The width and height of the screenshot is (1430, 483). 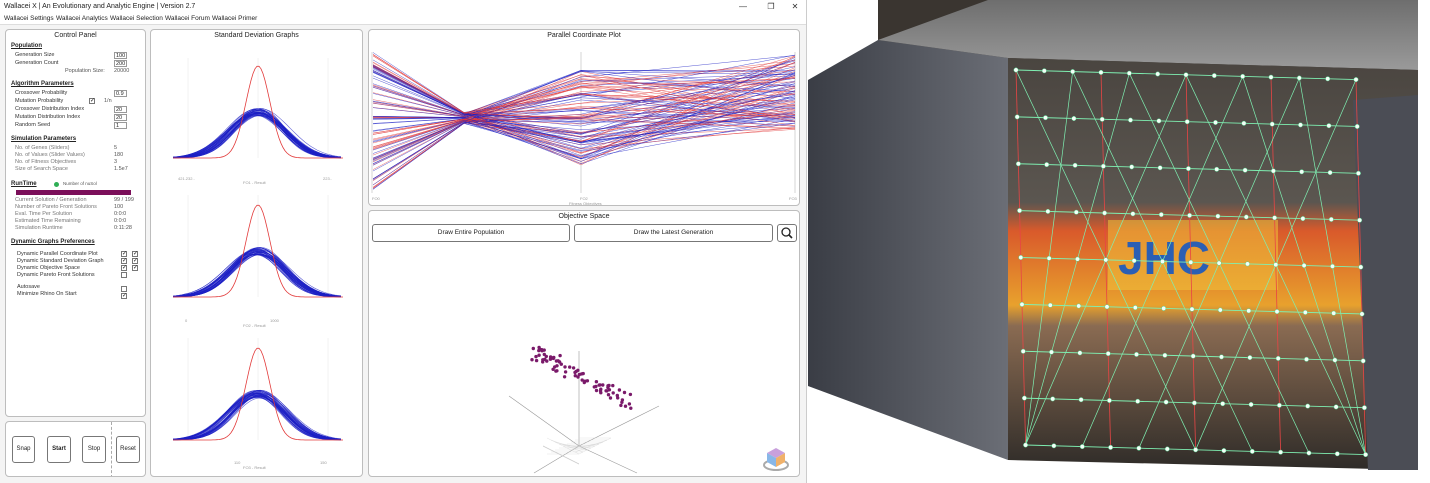 What do you see at coordinates (28, 287) in the screenshot?
I see `autosave-label: Autosave` at bounding box center [28, 287].